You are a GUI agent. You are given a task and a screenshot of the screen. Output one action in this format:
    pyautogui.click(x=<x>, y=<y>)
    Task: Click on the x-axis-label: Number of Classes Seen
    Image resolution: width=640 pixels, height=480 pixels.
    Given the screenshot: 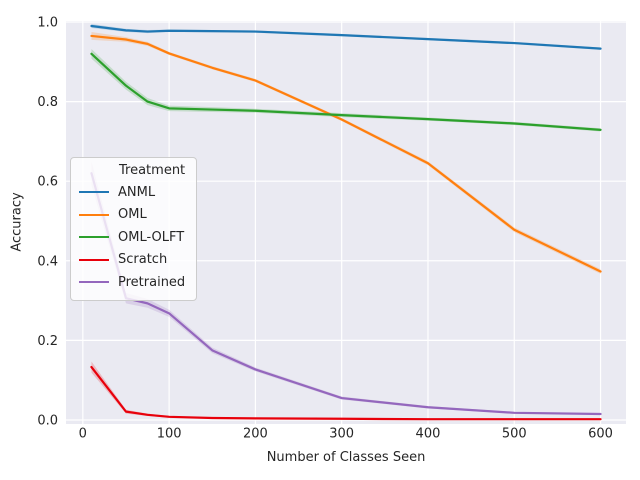 What is the action you would take?
    pyautogui.click(x=346, y=457)
    